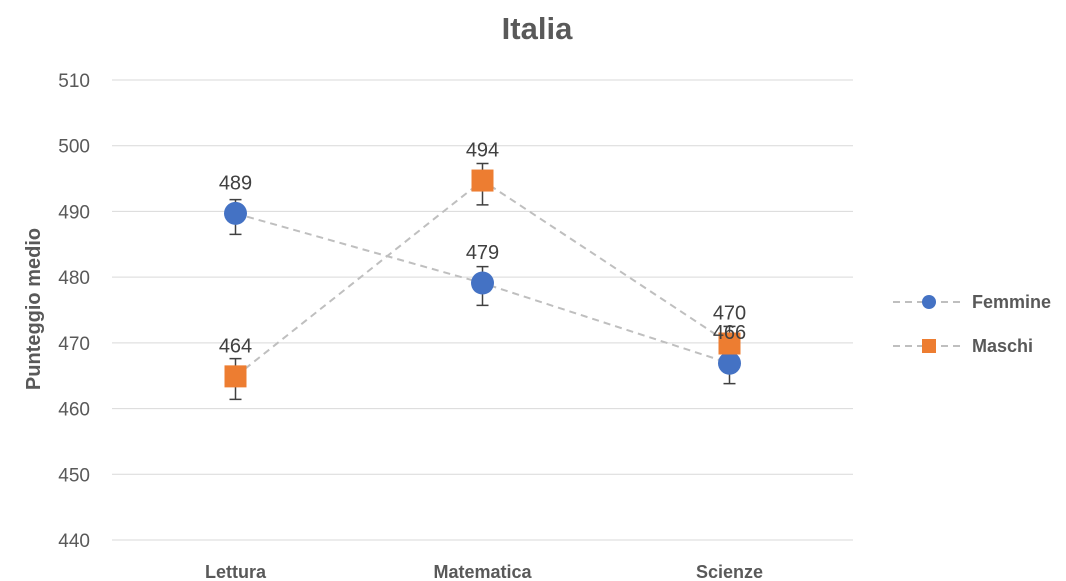 This screenshot has width=1066, height=581. I want to click on x-tick-label: Matematica, so click(482, 571).